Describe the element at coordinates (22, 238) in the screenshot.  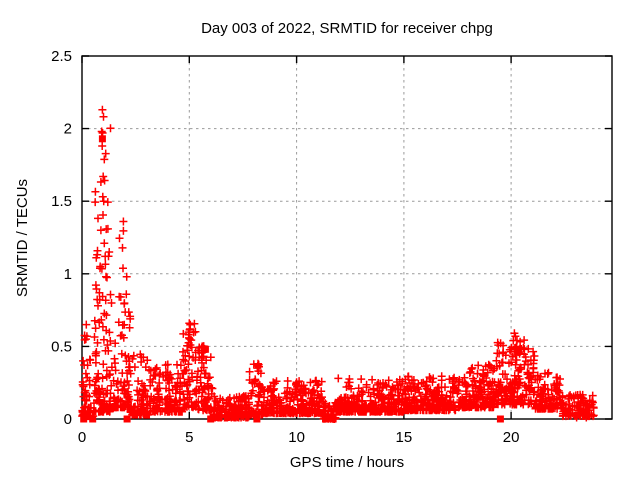
I see `y-axis-label: SRMTID / TECUs` at that location.